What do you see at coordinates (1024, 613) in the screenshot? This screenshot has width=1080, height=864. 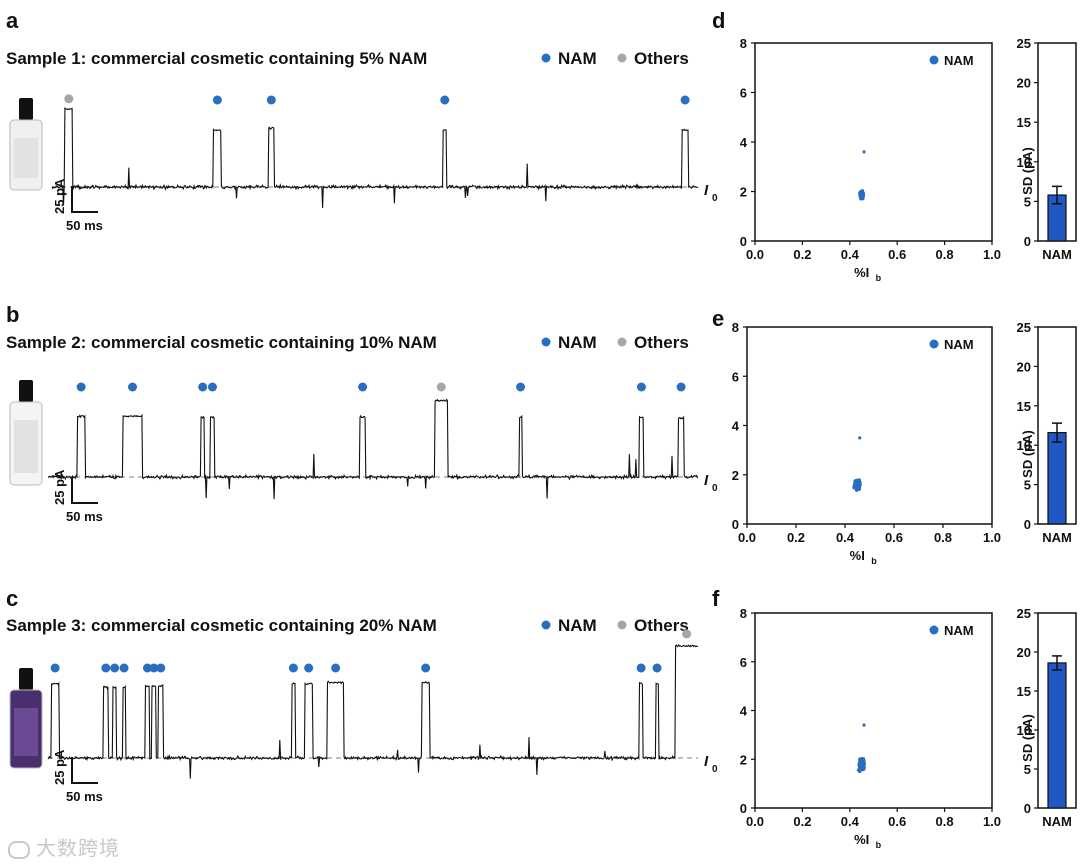 I see `y-tick-label: 25` at bounding box center [1024, 613].